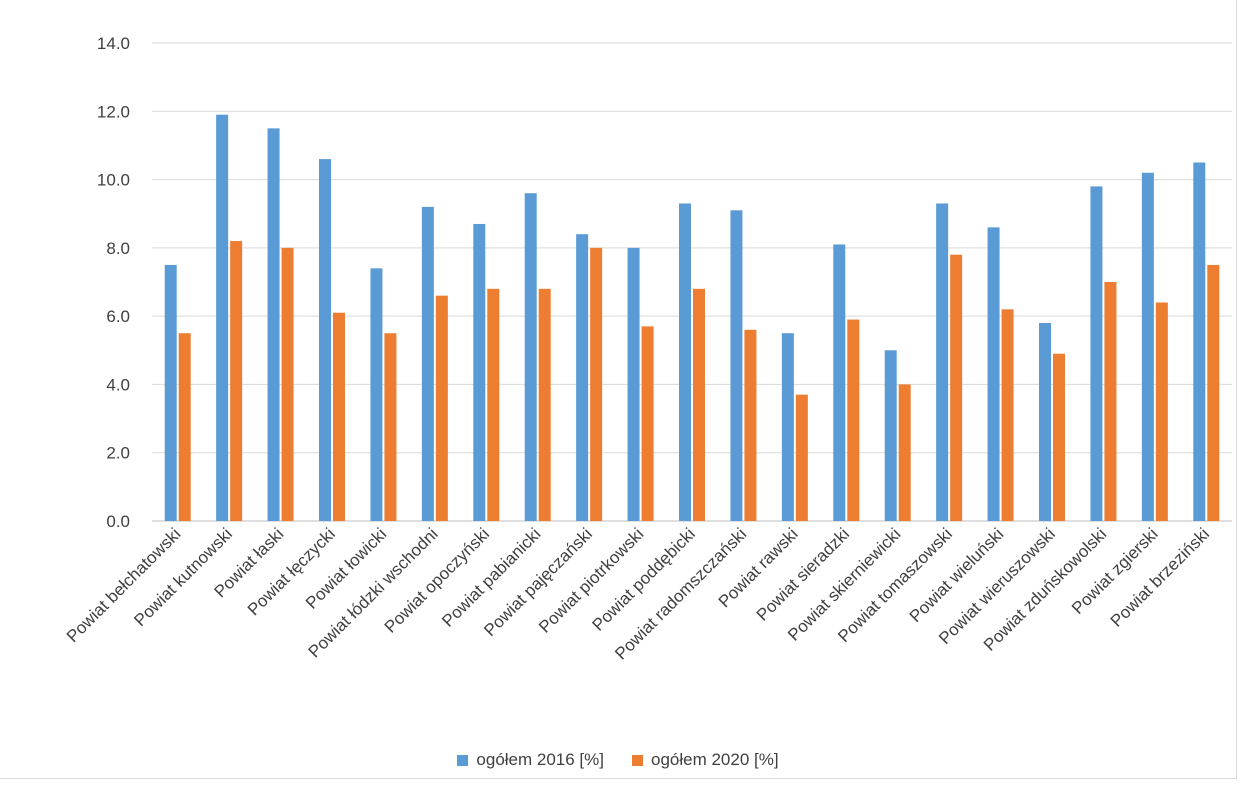 The height and width of the screenshot is (790, 1250). I want to click on y-tick-label: 14.0, so click(113, 43).